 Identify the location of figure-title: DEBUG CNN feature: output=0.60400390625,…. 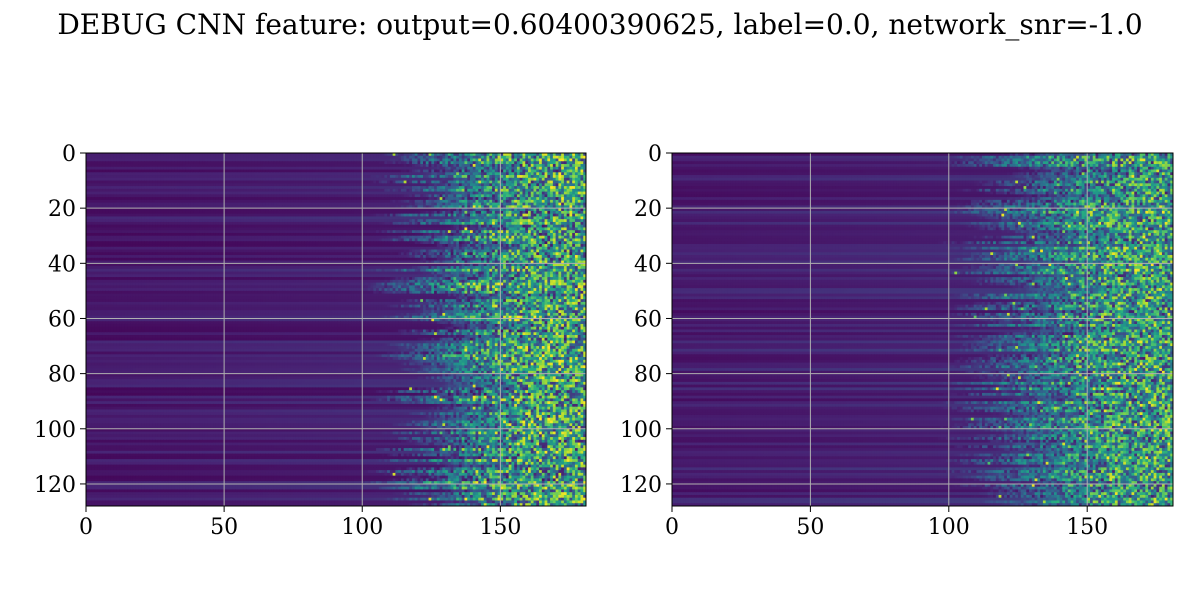
(599, 24).